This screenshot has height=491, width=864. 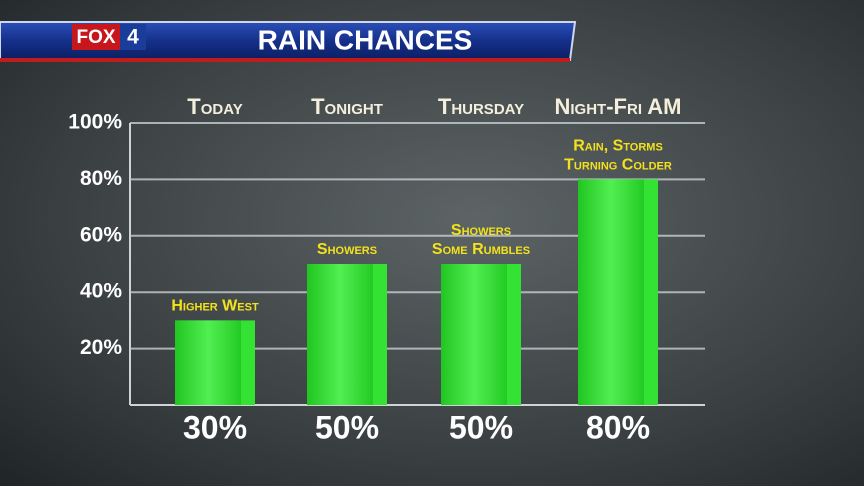 I want to click on bar-note: Higher West, so click(x=215, y=306).